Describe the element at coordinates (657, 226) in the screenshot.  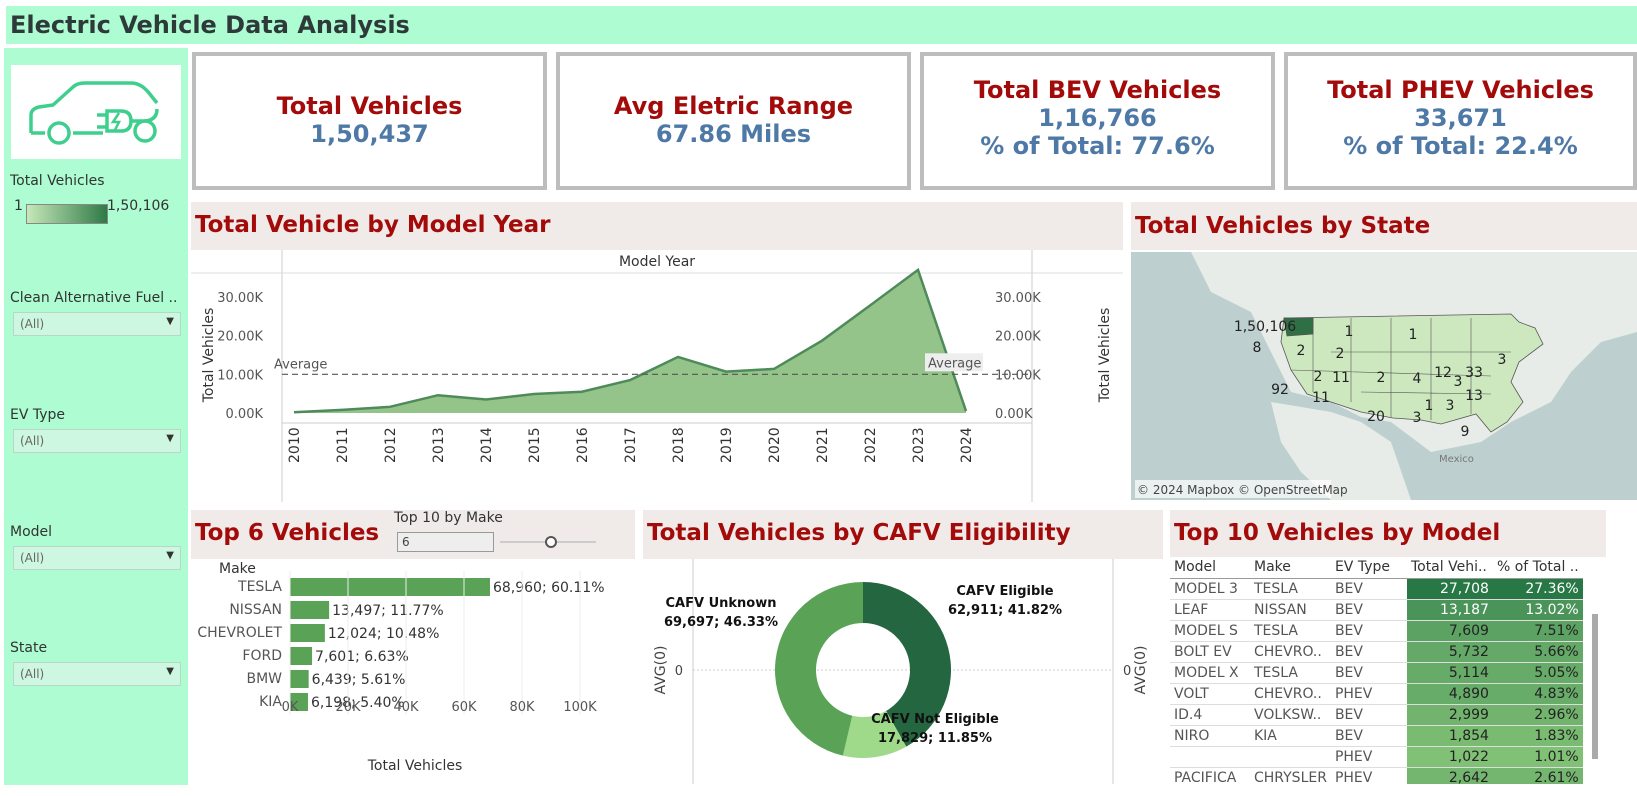
I see `area-chart-header: Total Vehicle by Model Year` at that location.